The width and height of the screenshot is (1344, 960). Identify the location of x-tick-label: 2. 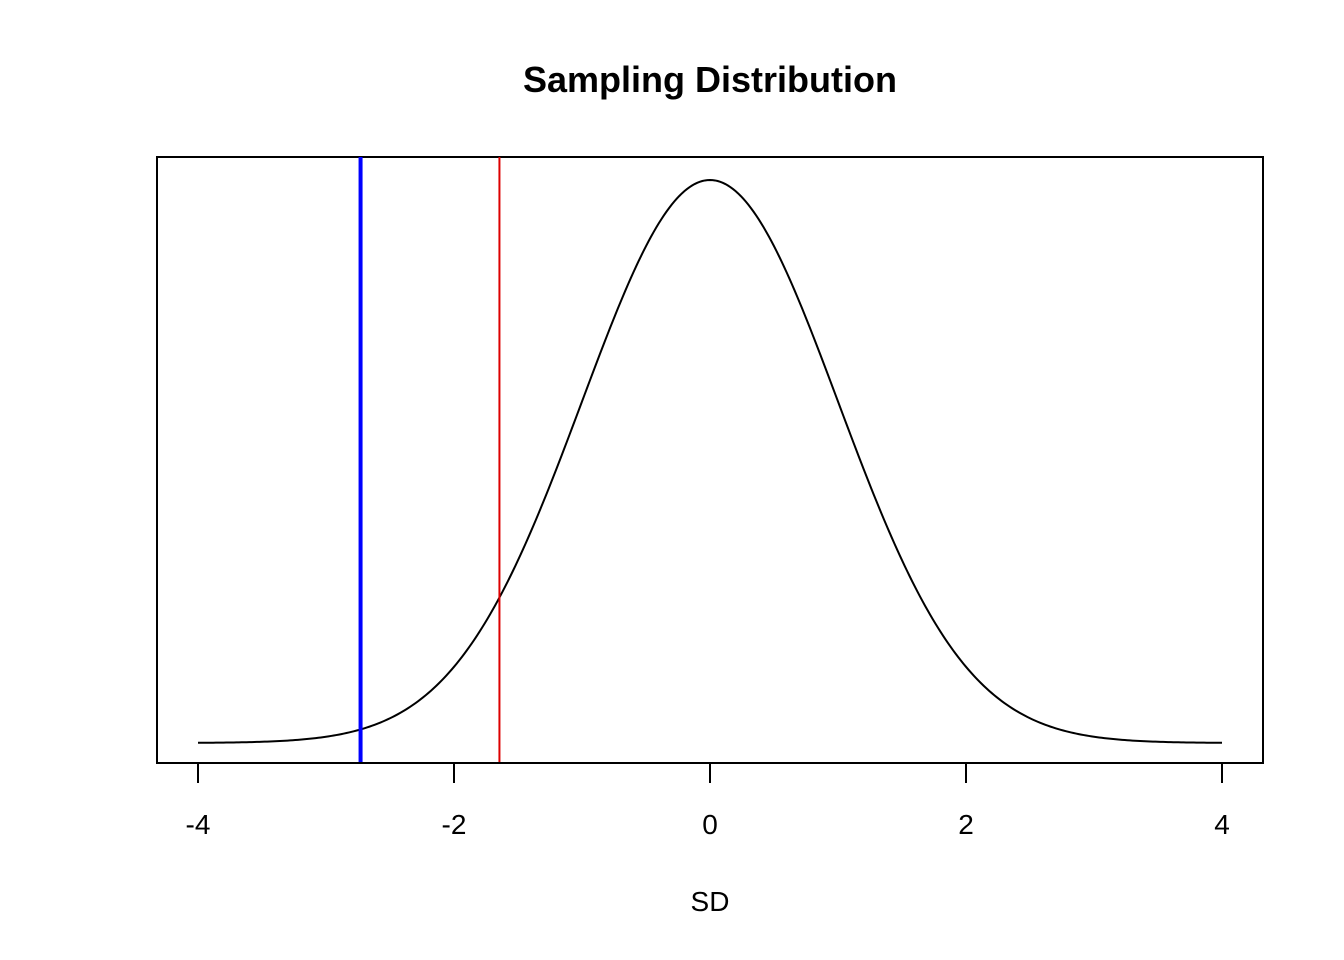
(966, 824).